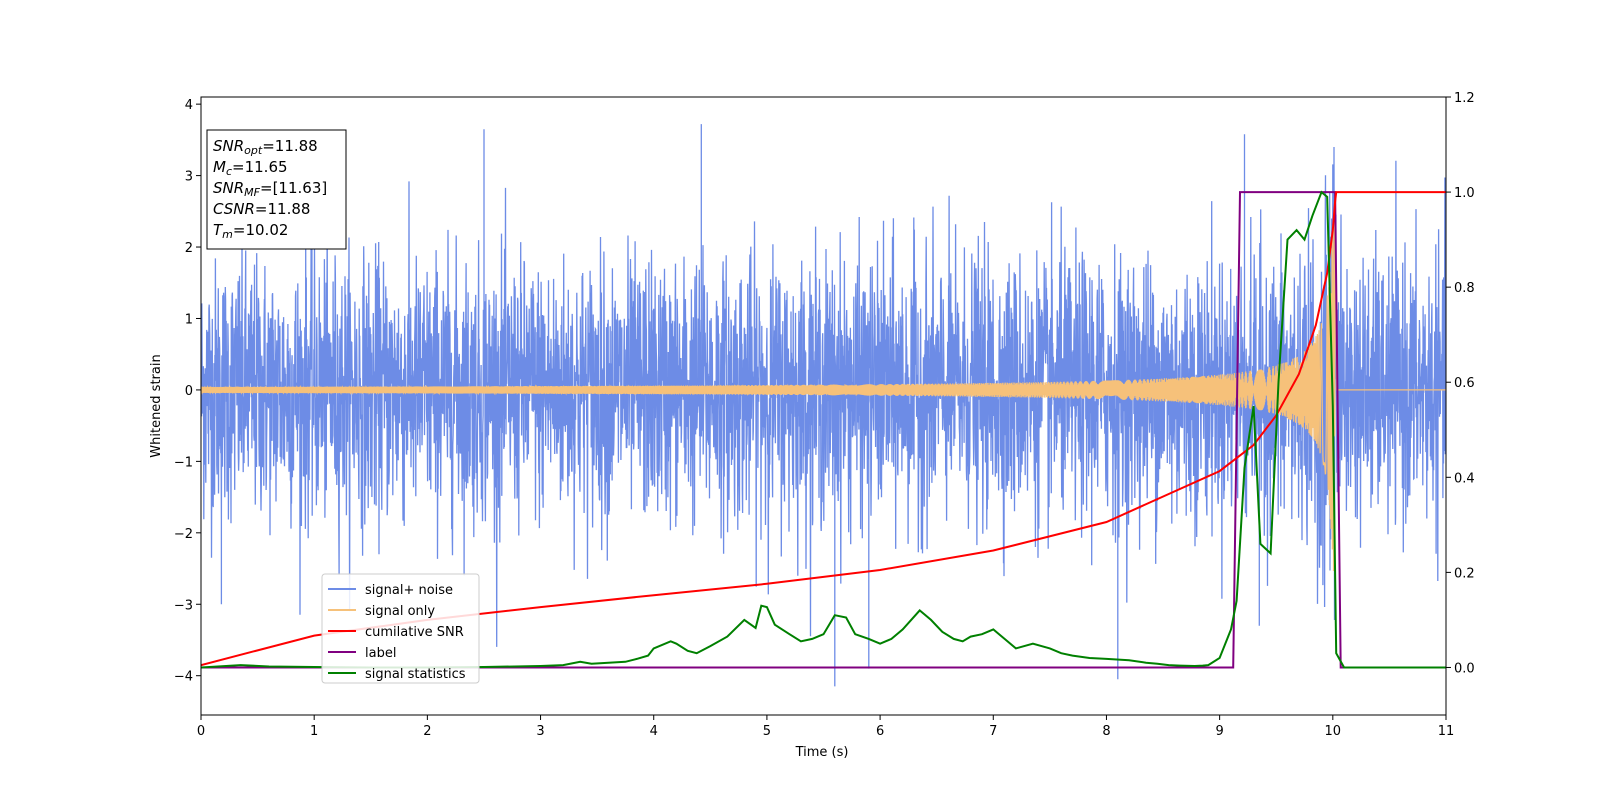 The image size is (1600, 800). I want to click on x-axis: 0 1 2 3 4 5 6 7 8 9 10 11, so click(825, 727).